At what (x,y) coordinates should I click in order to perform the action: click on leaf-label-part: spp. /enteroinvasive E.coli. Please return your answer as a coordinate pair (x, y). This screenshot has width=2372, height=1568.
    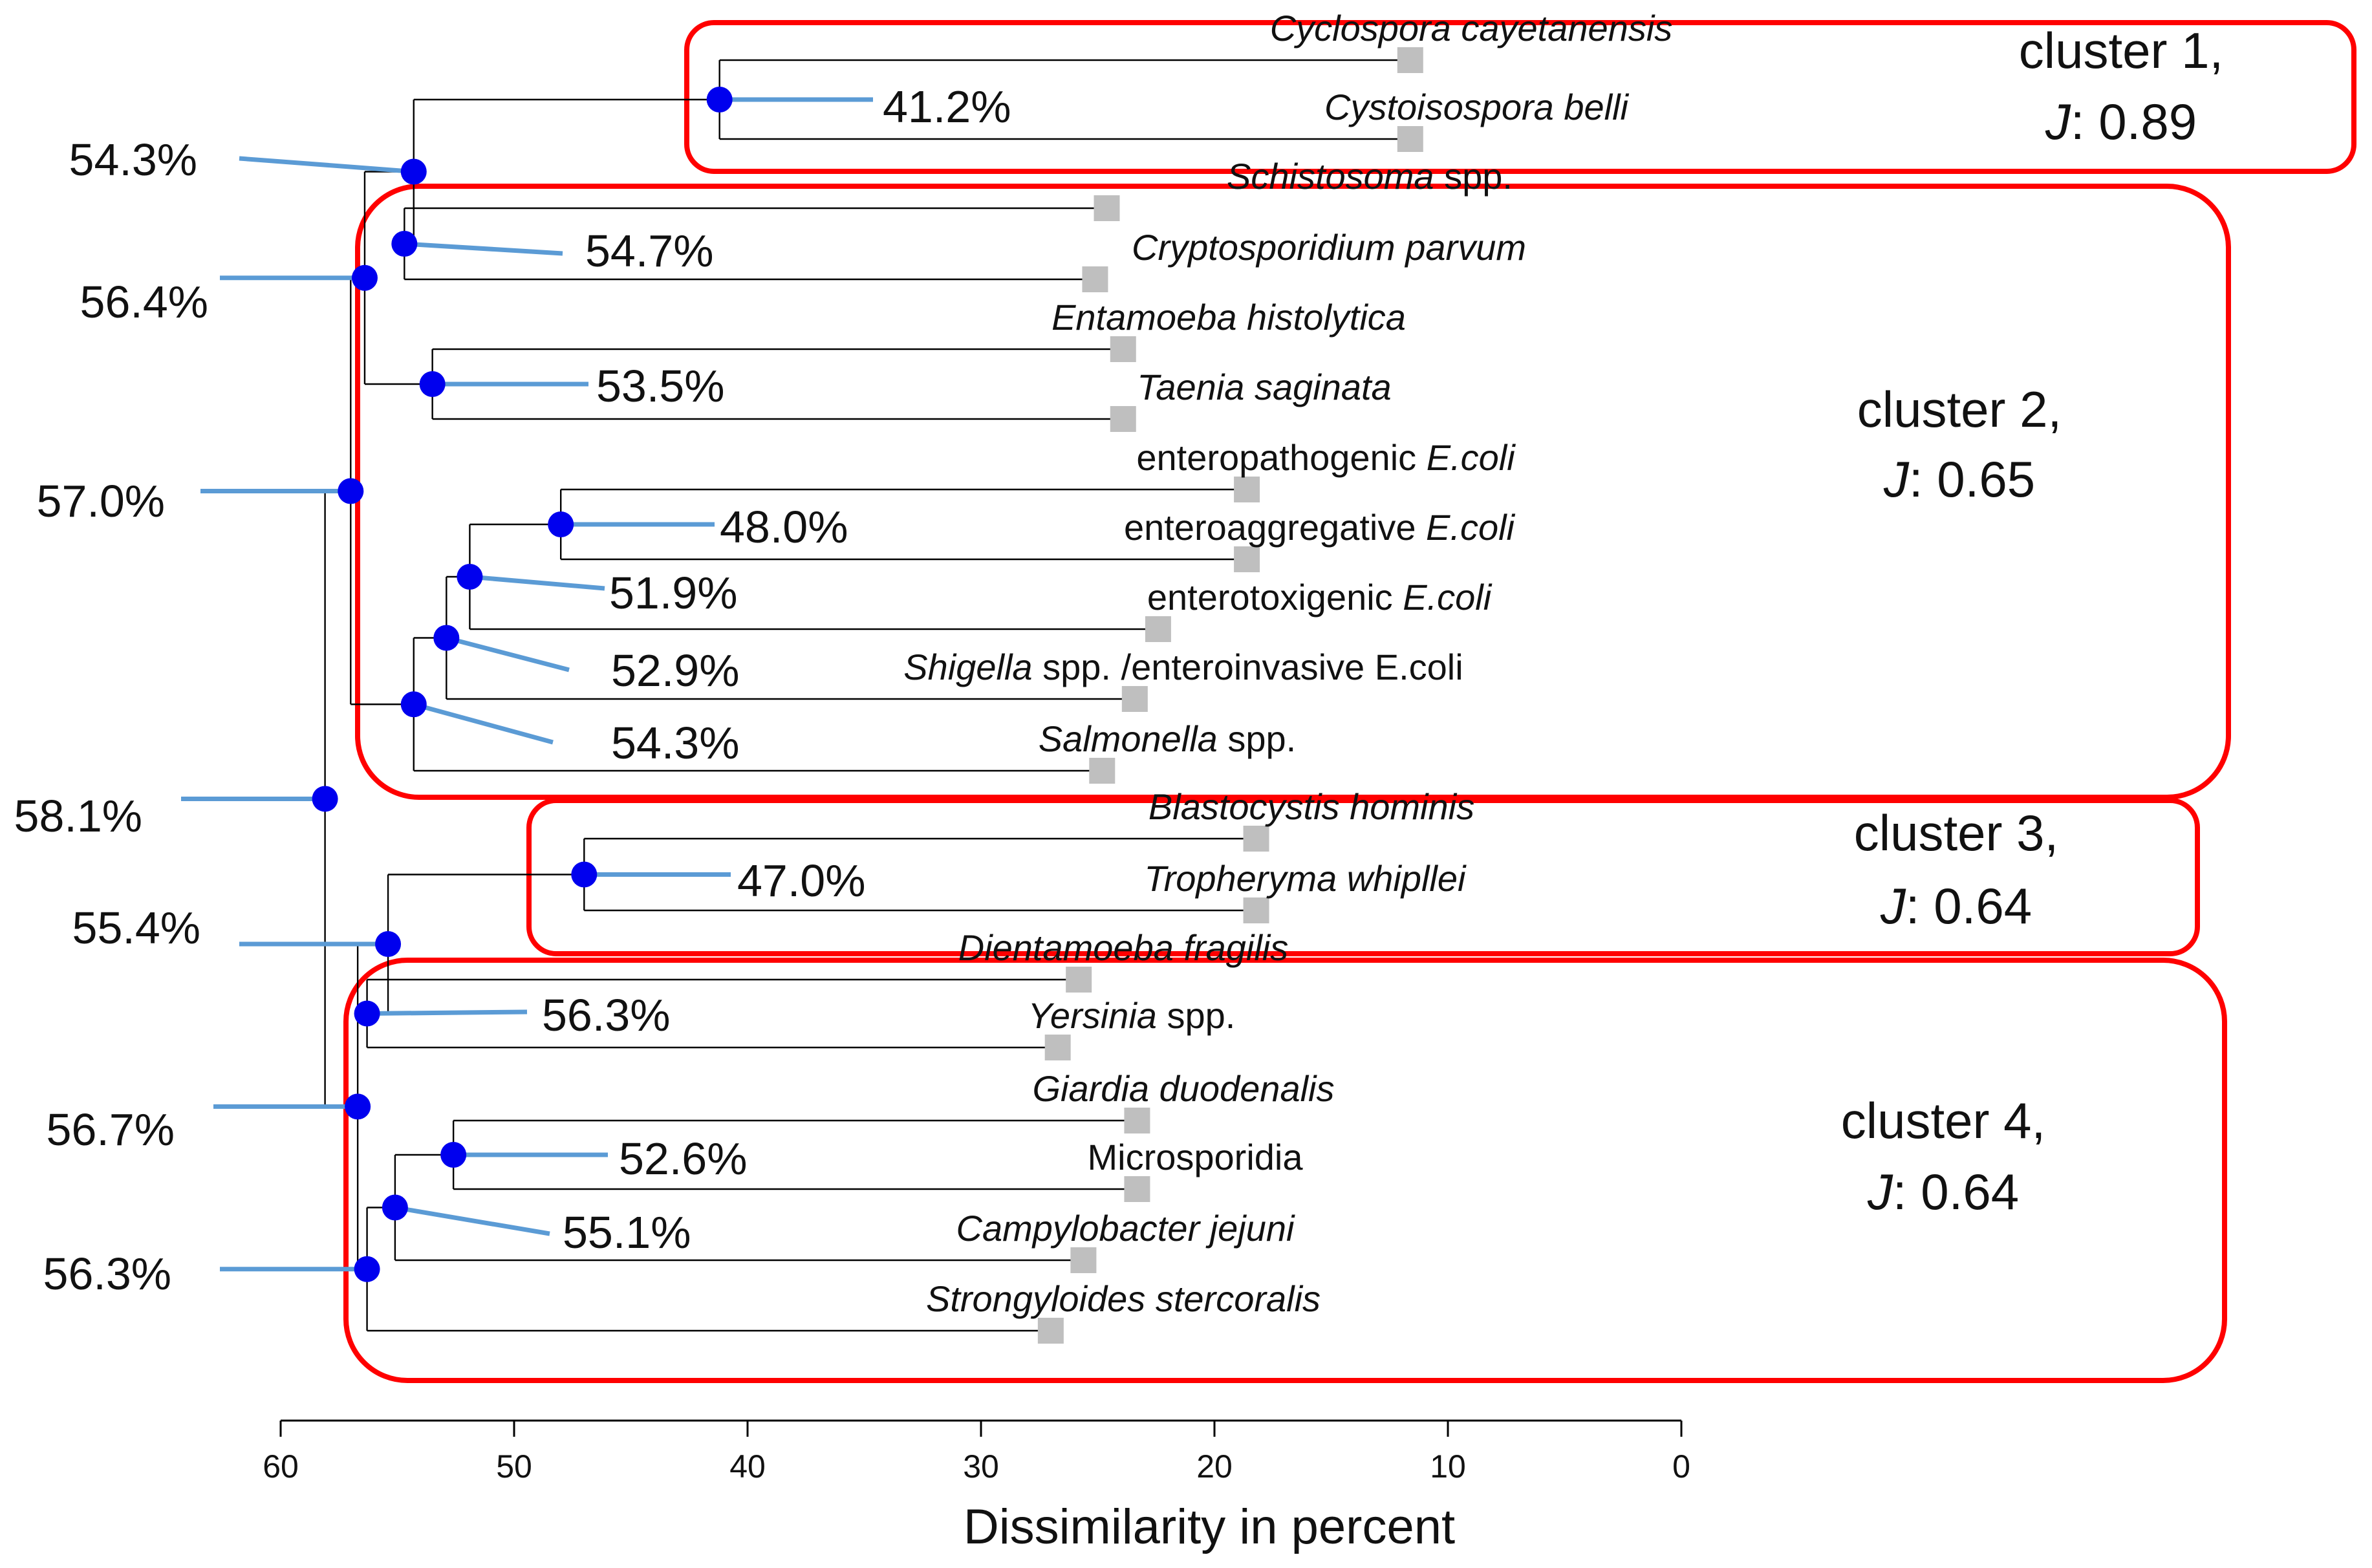
    Looking at the image, I should click on (1248, 667).